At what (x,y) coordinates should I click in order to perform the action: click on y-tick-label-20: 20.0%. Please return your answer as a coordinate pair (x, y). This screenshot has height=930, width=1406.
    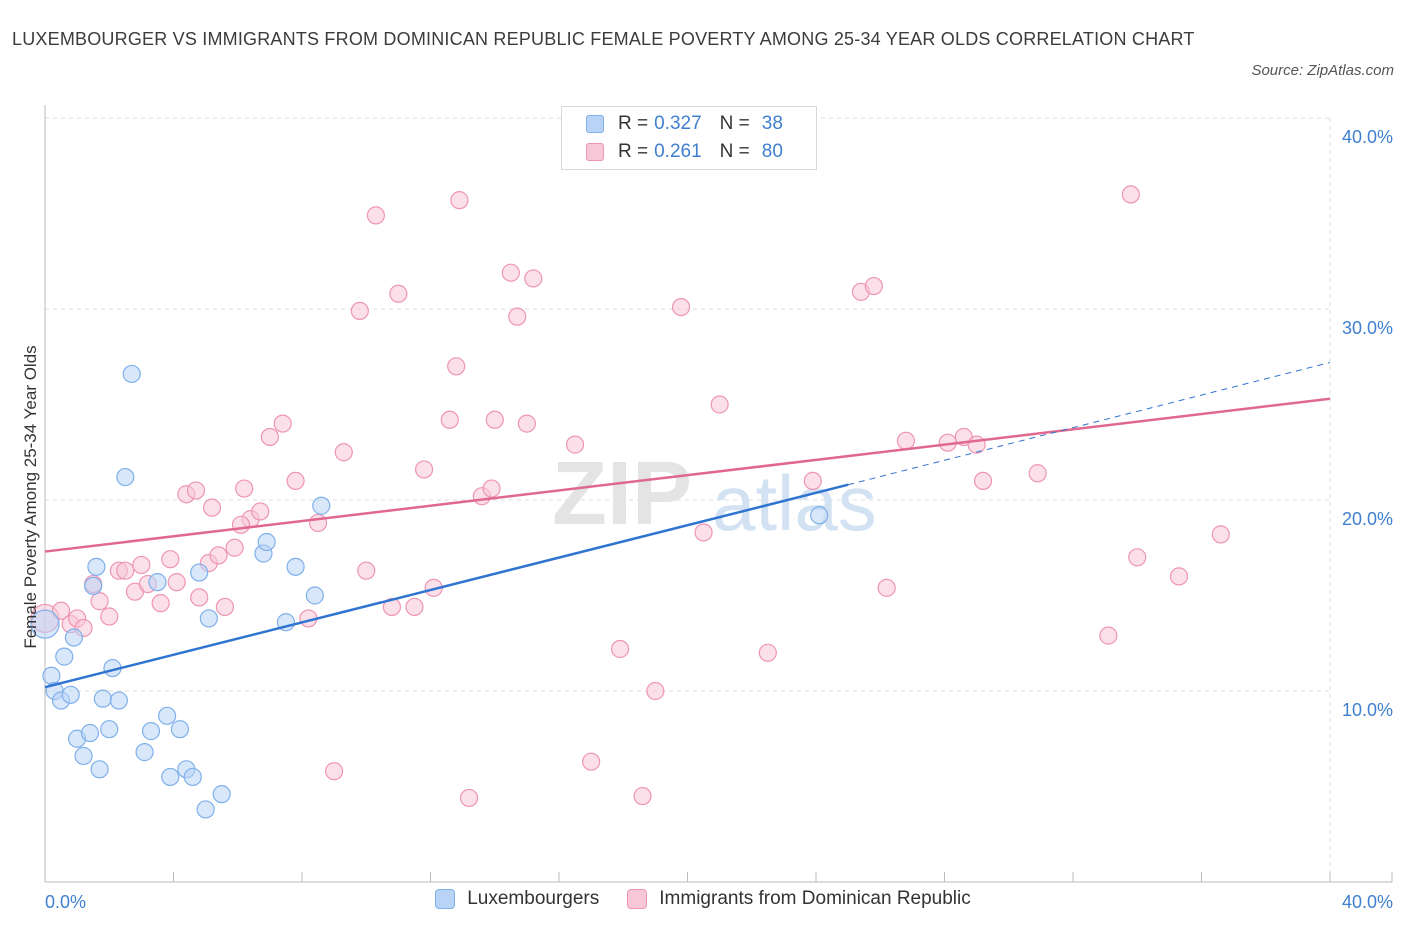
    Looking at the image, I should click on (1367, 519).